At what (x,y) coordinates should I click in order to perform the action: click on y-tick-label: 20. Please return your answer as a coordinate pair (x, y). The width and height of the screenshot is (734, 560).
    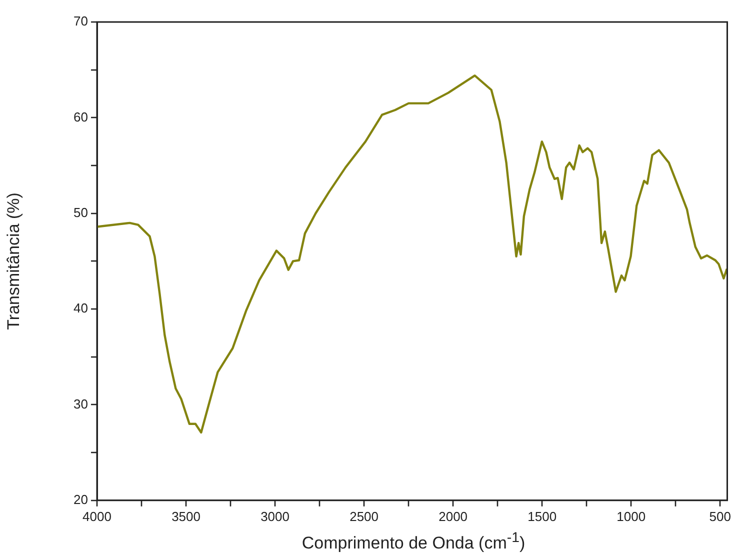
    Looking at the image, I should click on (81, 499).